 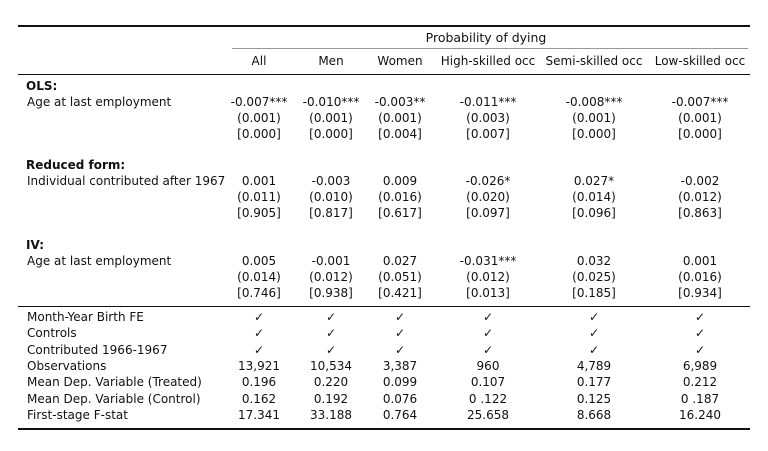 I want to click on span-rule, so click(x=490, y=48).